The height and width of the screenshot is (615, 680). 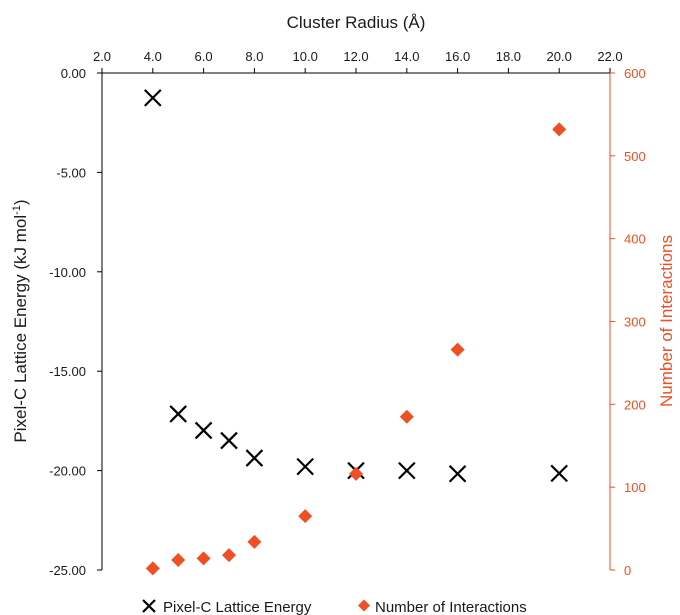 I want to click on x-tick-label: 10.0, so click(x=305, y=56).